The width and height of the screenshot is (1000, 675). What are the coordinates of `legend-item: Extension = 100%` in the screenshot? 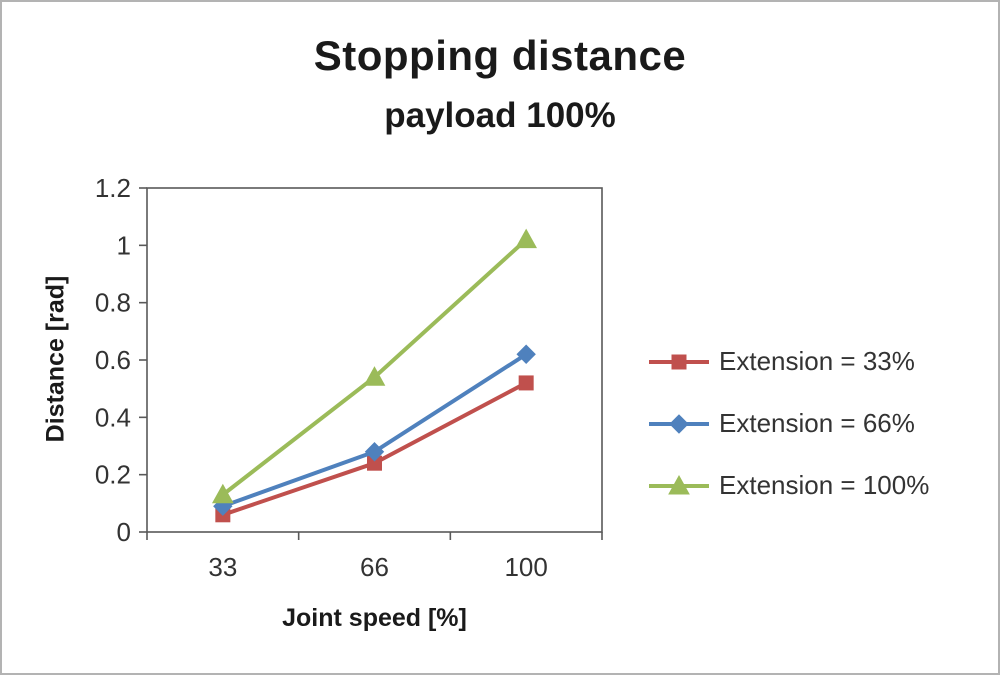 It's located at (788, 485).